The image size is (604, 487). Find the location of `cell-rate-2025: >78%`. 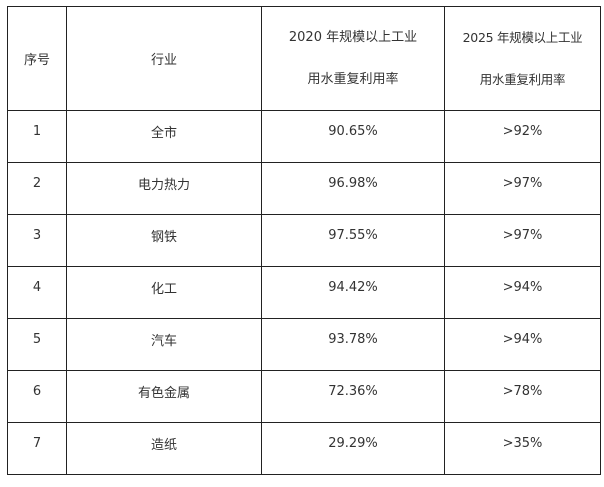

cell-rate-2025: >78% is located at coordinates (522, 396).